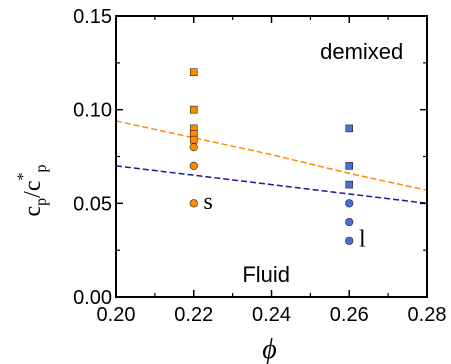  I want to click on x-tick-label: 0.28, so click(427, 315).